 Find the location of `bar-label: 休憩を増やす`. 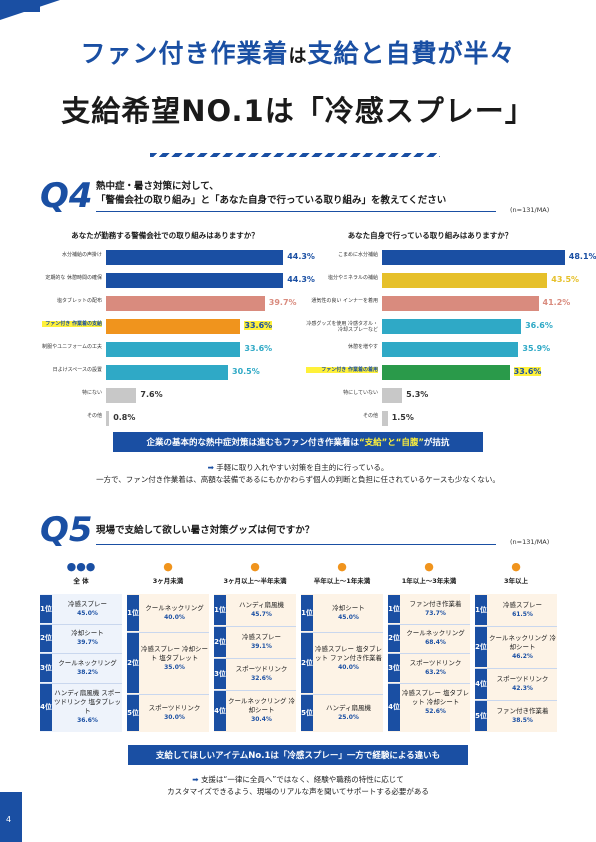

bar-label: 休憩を増やす is located at coordinates (362, 347).